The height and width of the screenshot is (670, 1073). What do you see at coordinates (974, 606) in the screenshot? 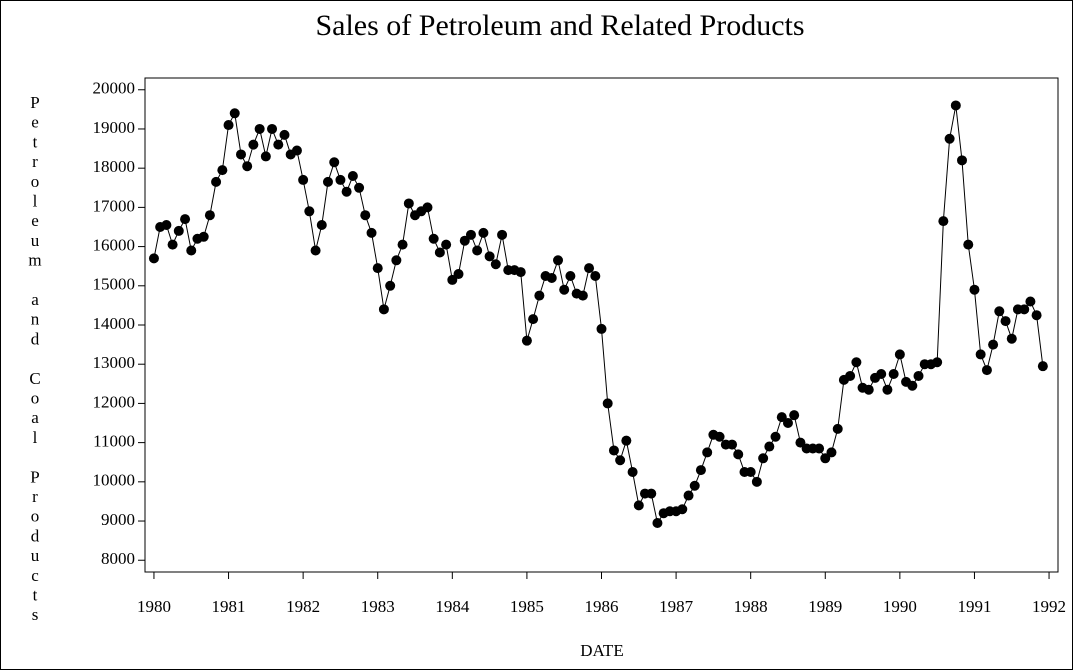
I see `x-tick-label: 1991` at bounding box center [974, 606].